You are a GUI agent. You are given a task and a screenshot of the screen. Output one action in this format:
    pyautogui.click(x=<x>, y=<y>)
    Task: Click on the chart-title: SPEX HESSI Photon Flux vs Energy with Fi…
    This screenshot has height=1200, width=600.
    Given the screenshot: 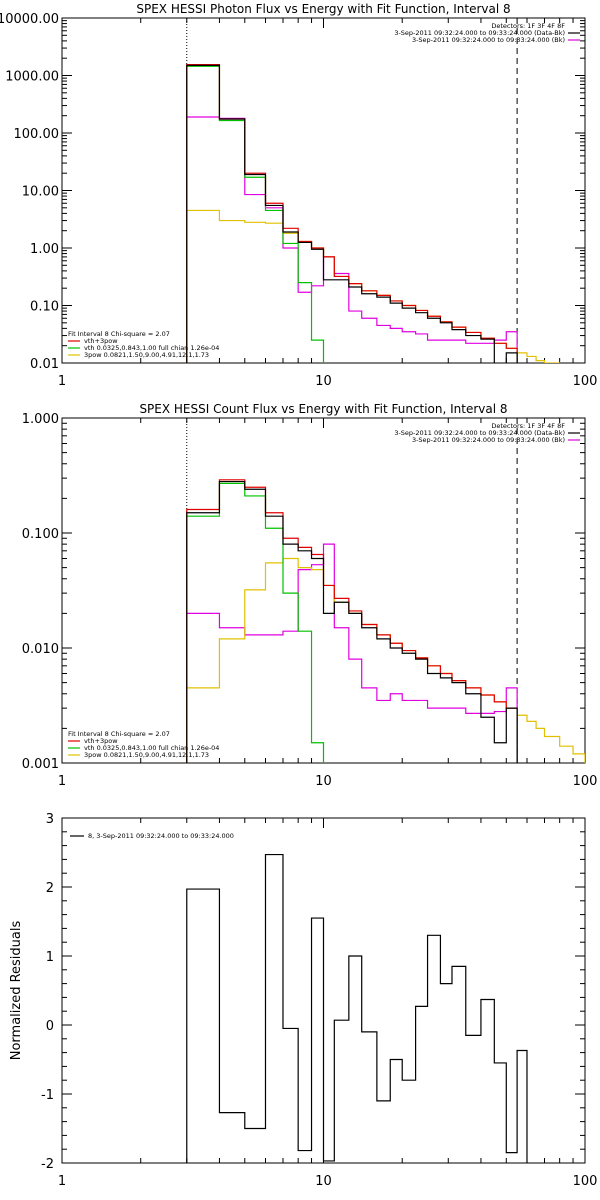 What is the action you would take?
    pyautogui.click(x=323, y=9)
    